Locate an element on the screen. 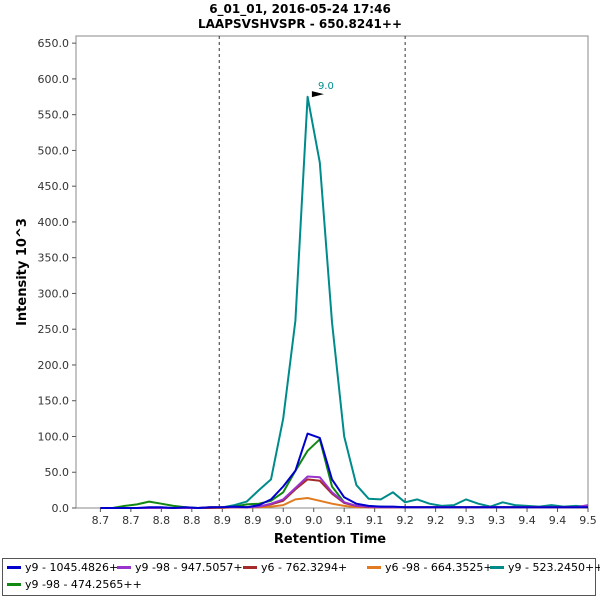  legend-label: y6 -98 - 664.3525+ is located at coordinates (439, 567).